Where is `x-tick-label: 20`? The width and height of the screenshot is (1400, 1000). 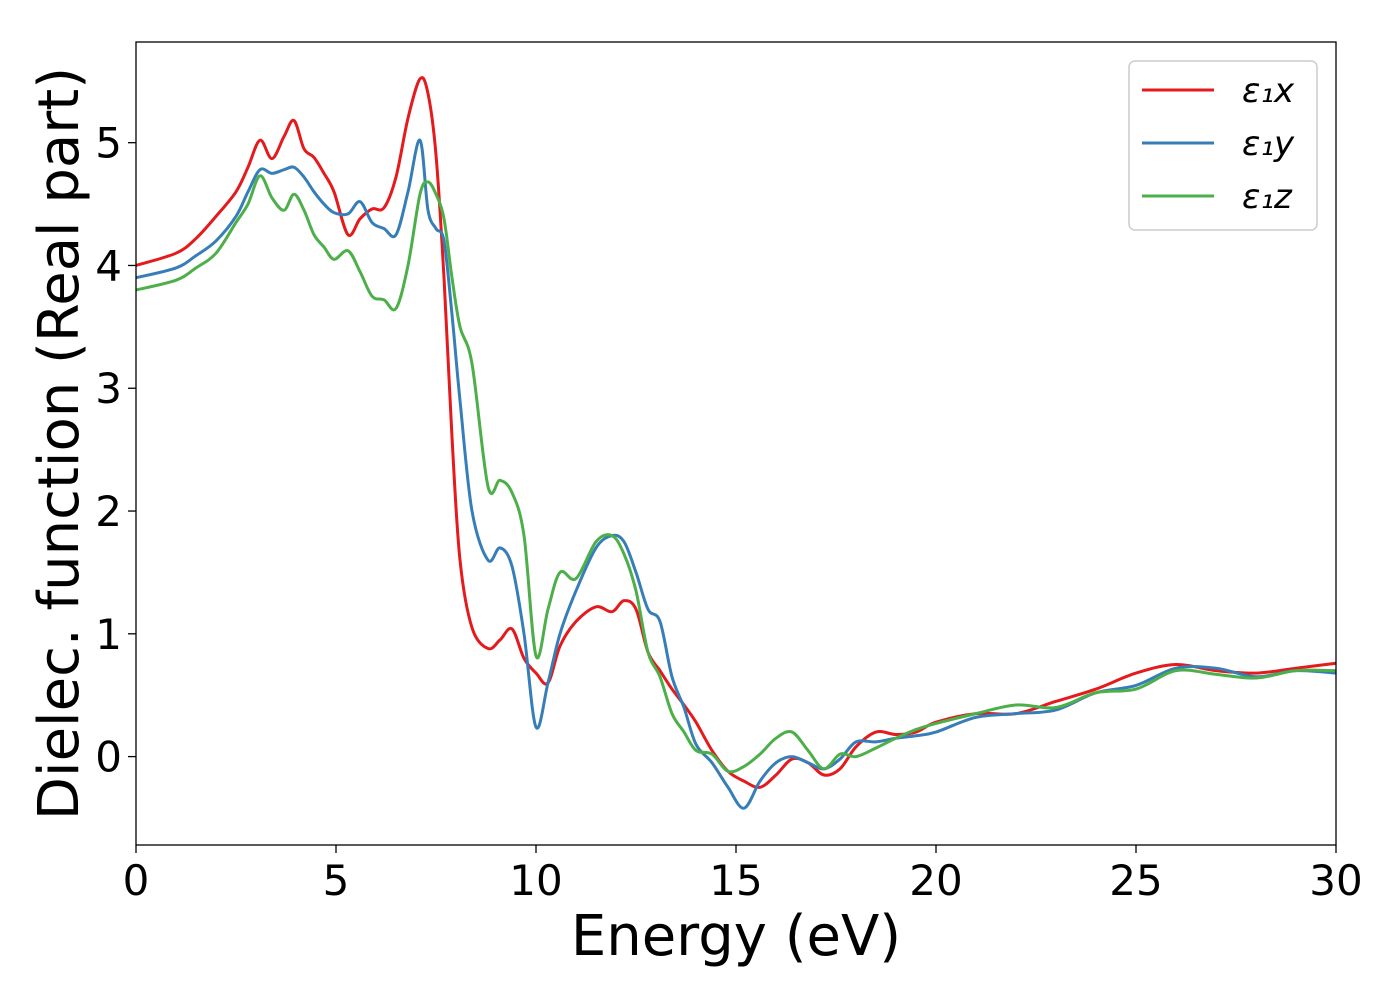
x-tick-label: 20 is located at coordinates (935, 880).